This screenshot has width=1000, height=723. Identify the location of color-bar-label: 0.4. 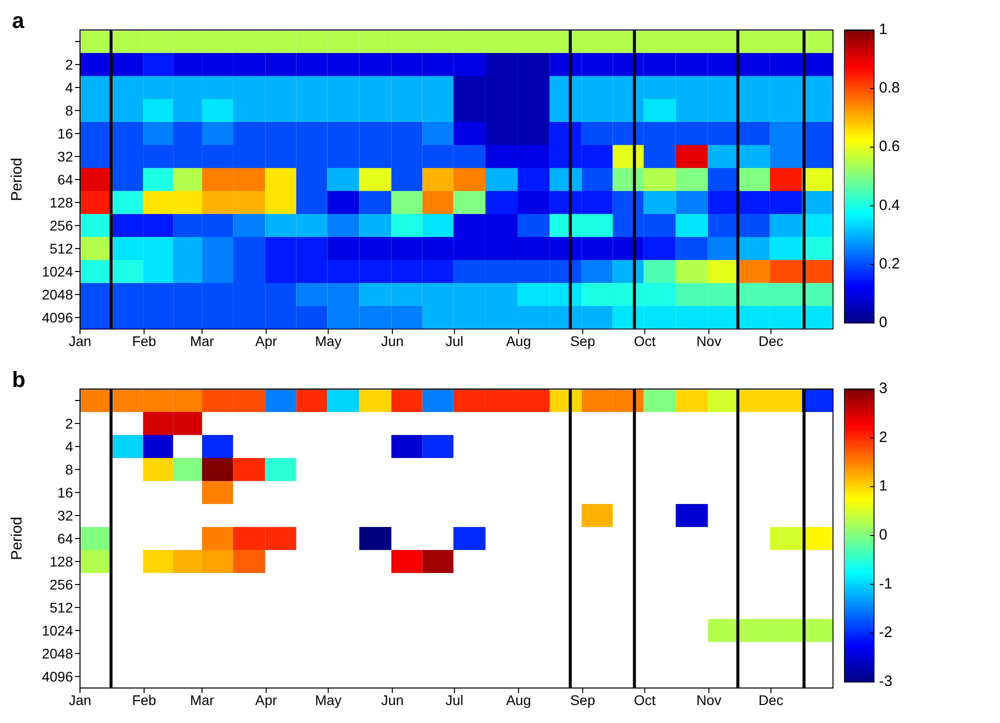
(889, 205).